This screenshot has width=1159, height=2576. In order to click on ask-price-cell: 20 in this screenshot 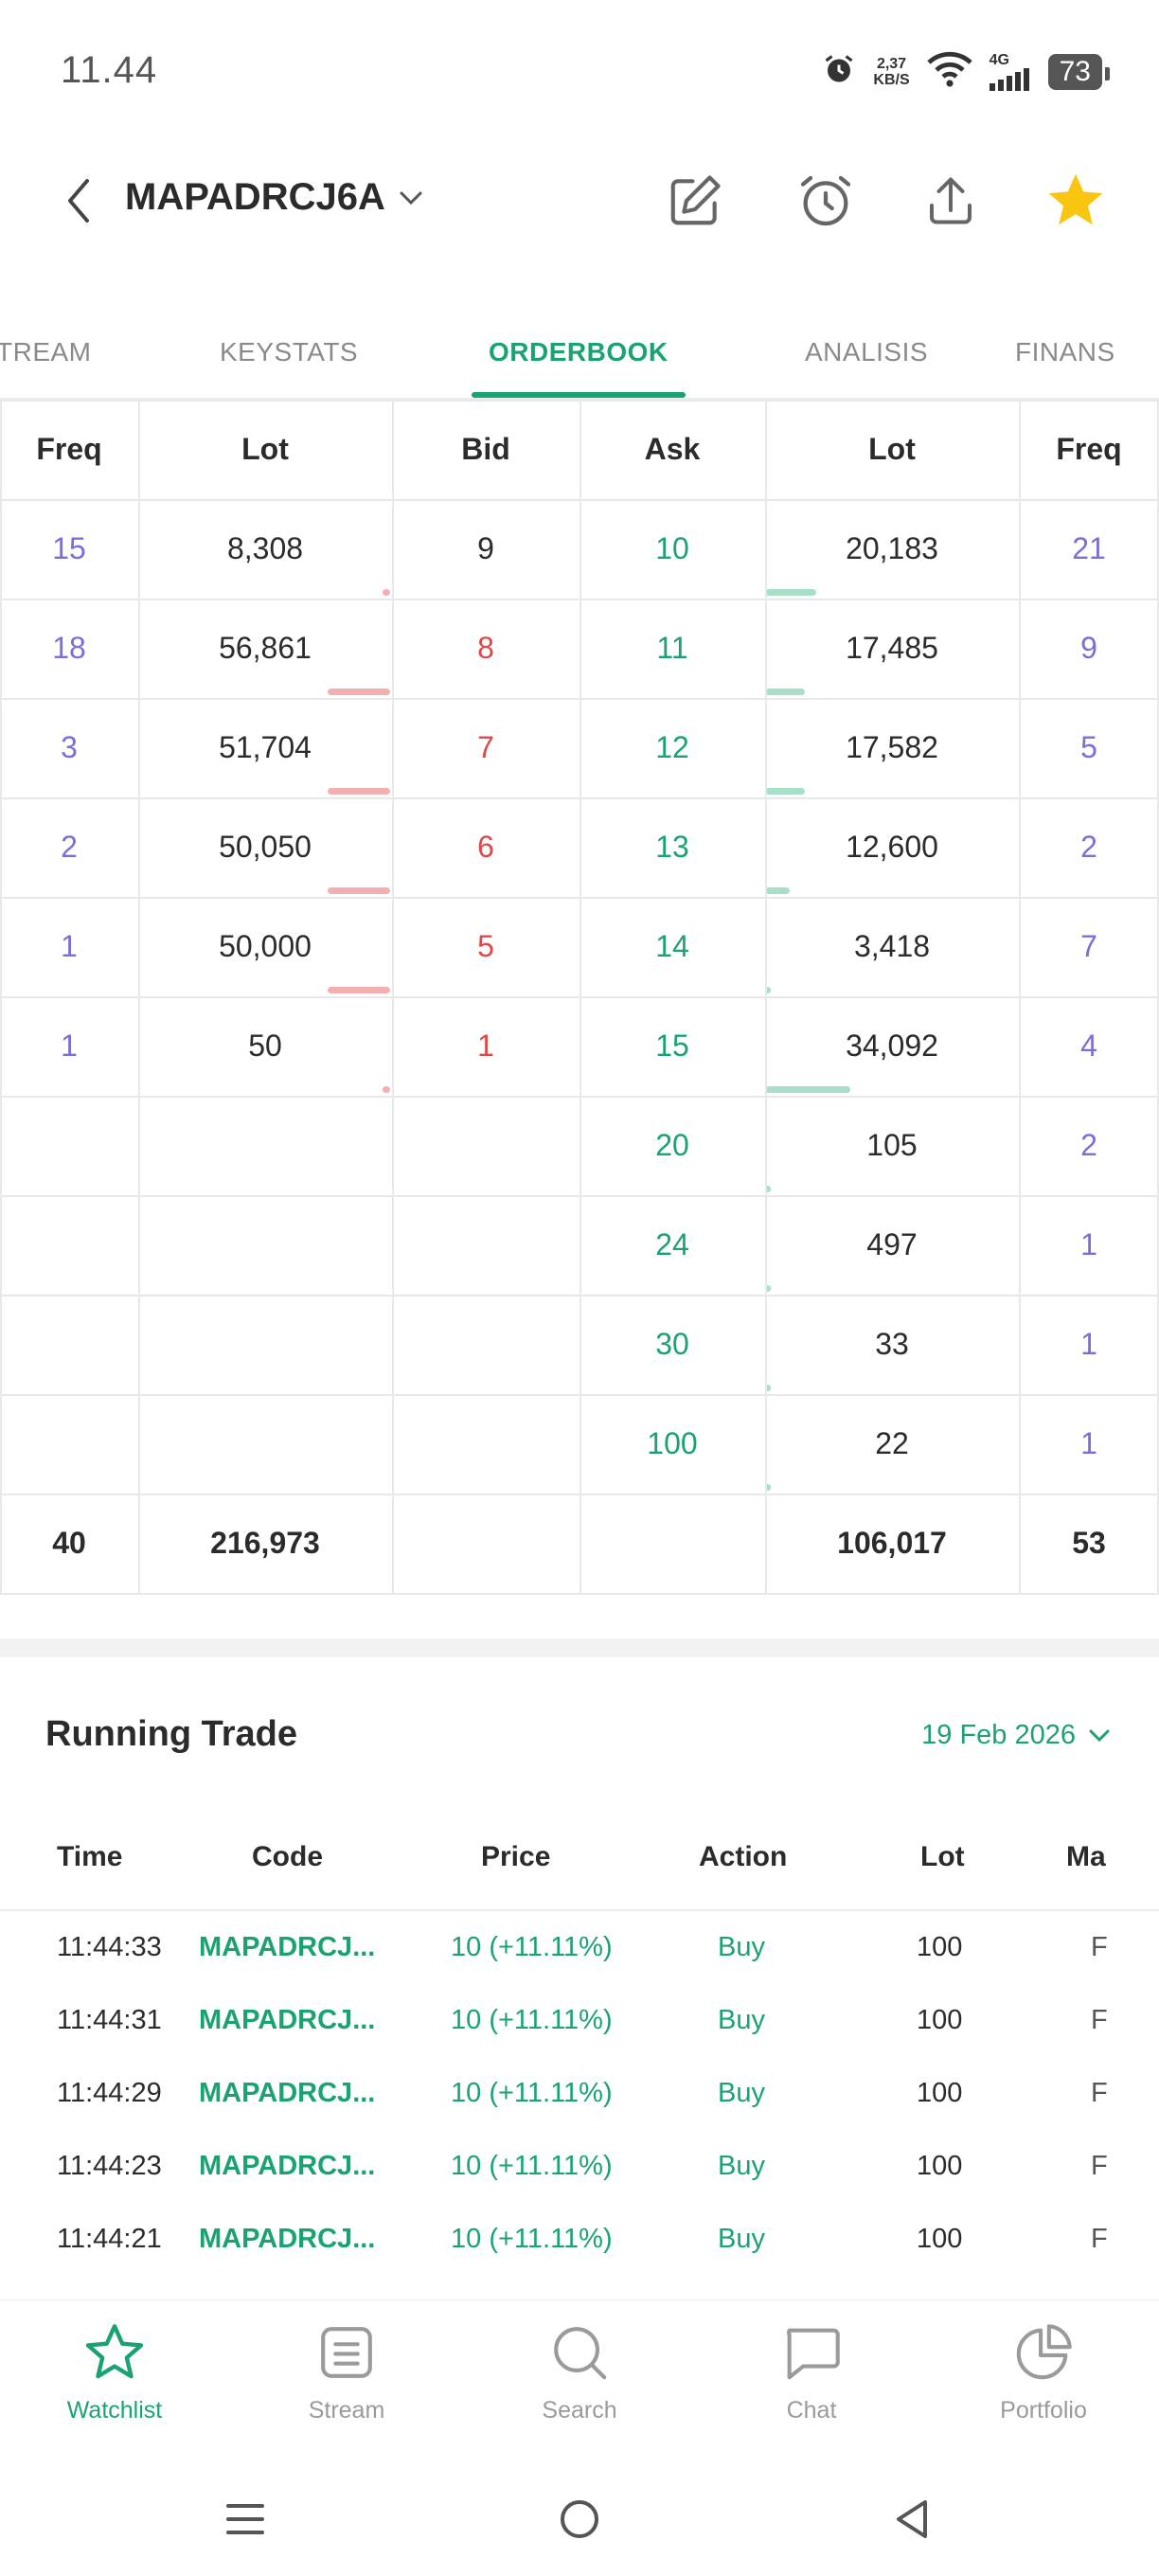, I will do `click(672, 1145)`.